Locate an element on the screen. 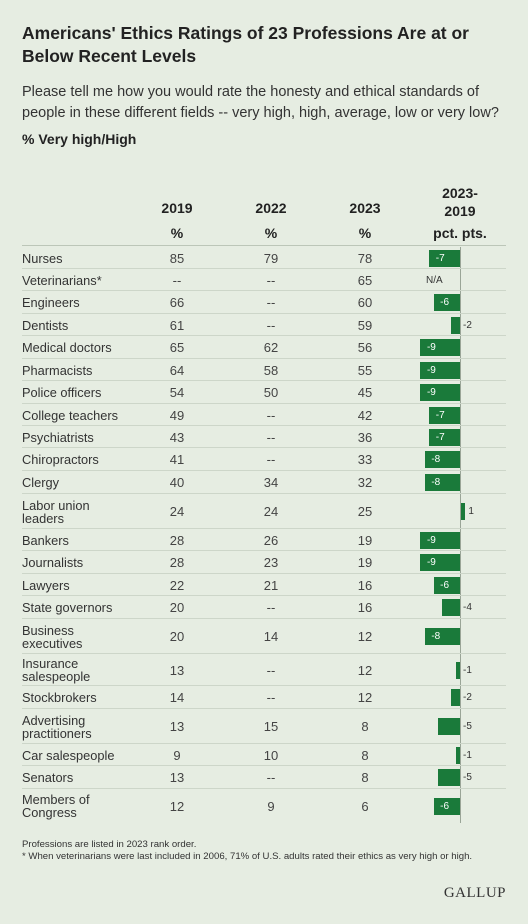  profession-label: Clergy is located at coordinates (40, 482).